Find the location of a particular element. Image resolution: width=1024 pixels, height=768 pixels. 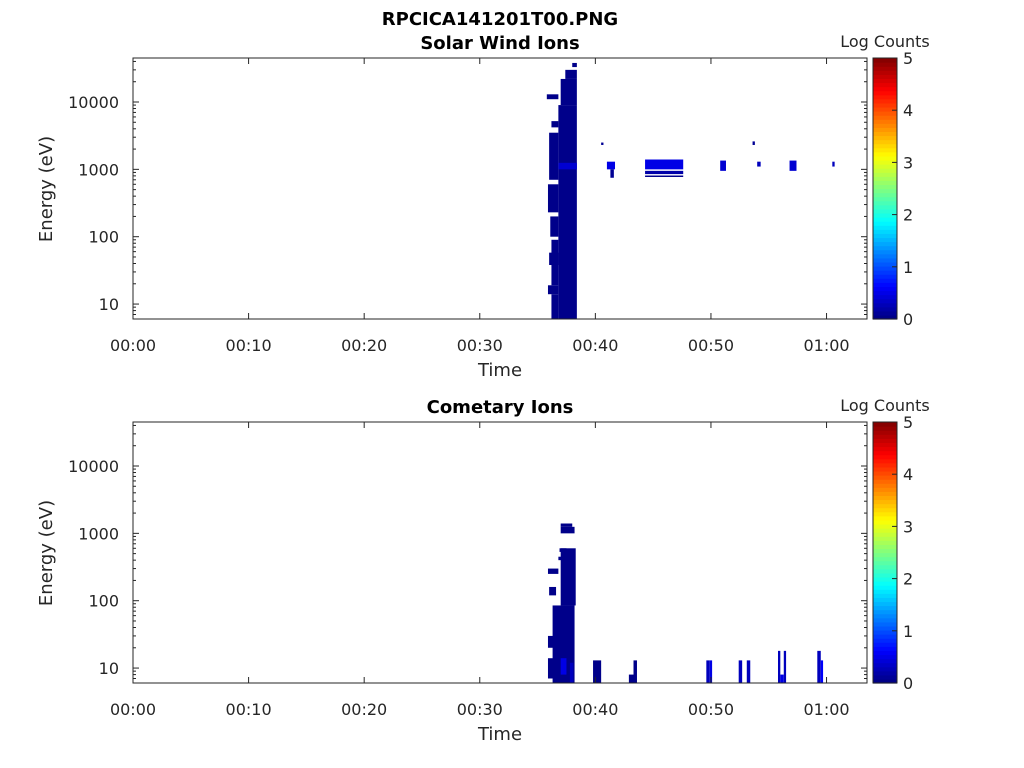

figure-title: RPCICA141201T00.PNG is located at coordinates (500, 19).